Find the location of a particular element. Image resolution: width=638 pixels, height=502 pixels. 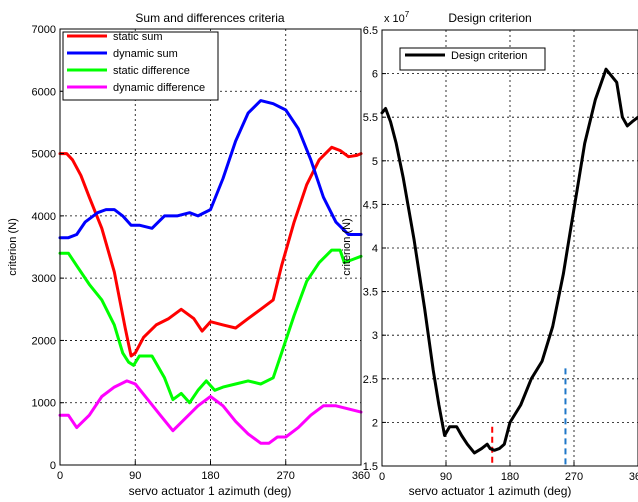

right-y-tick-label-4: 3.5 is located at coordinates (370, 293).